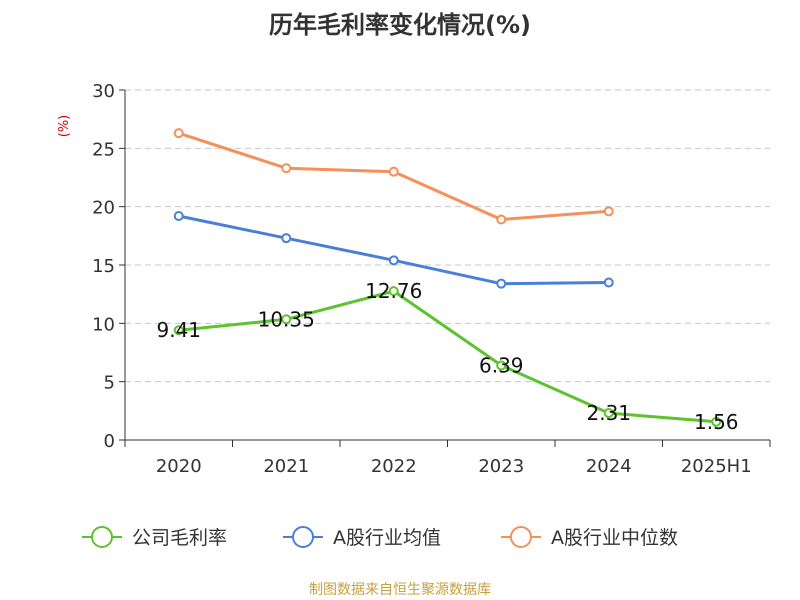  I want to click on data-label: 2.31, so click(608, 413).